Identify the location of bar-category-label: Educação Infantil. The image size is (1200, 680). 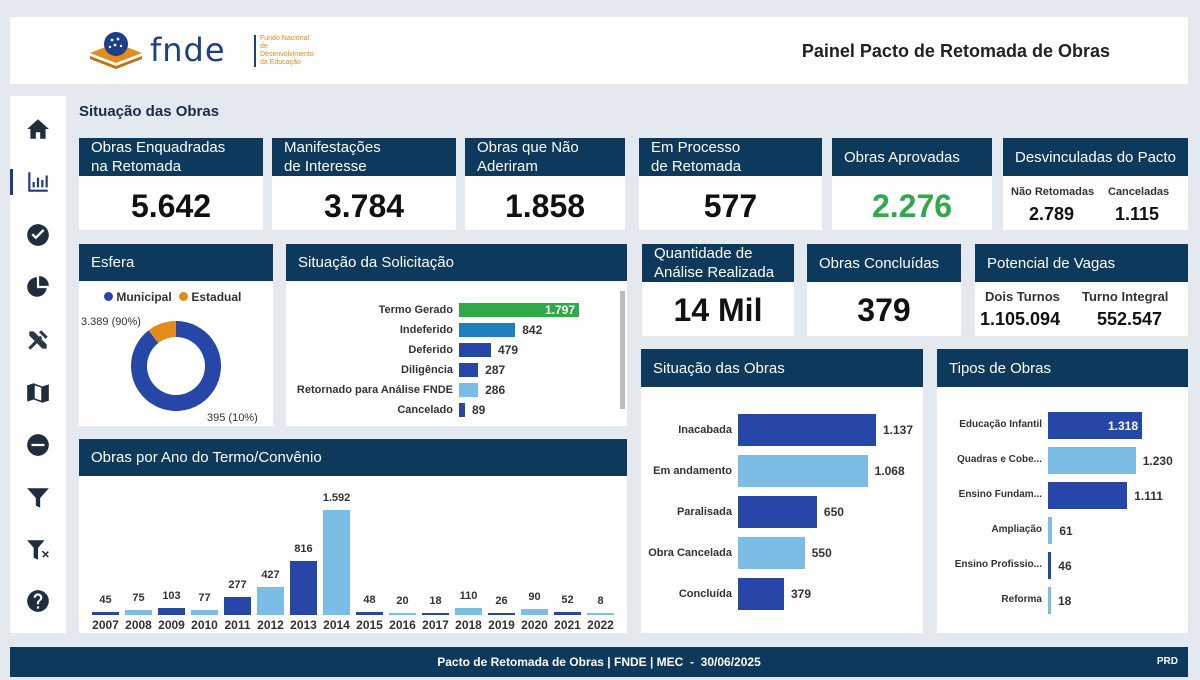
(1000, 424).